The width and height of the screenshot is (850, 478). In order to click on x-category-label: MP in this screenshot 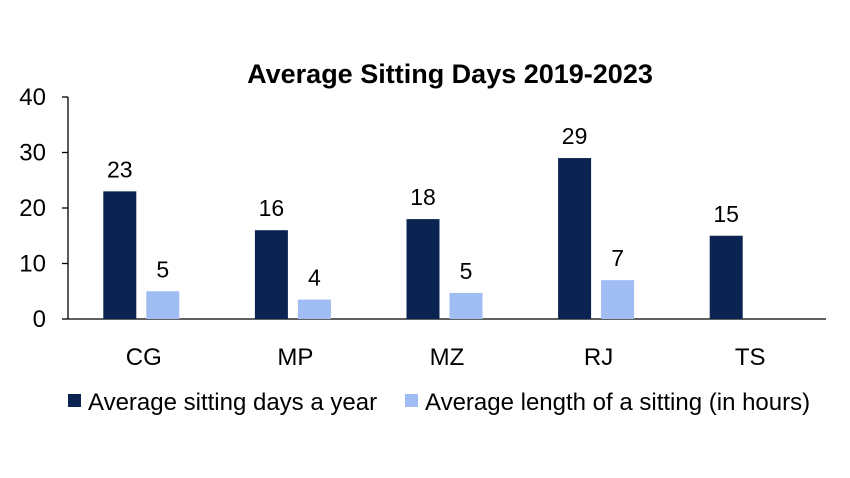, I will do `click(295, 357)`.